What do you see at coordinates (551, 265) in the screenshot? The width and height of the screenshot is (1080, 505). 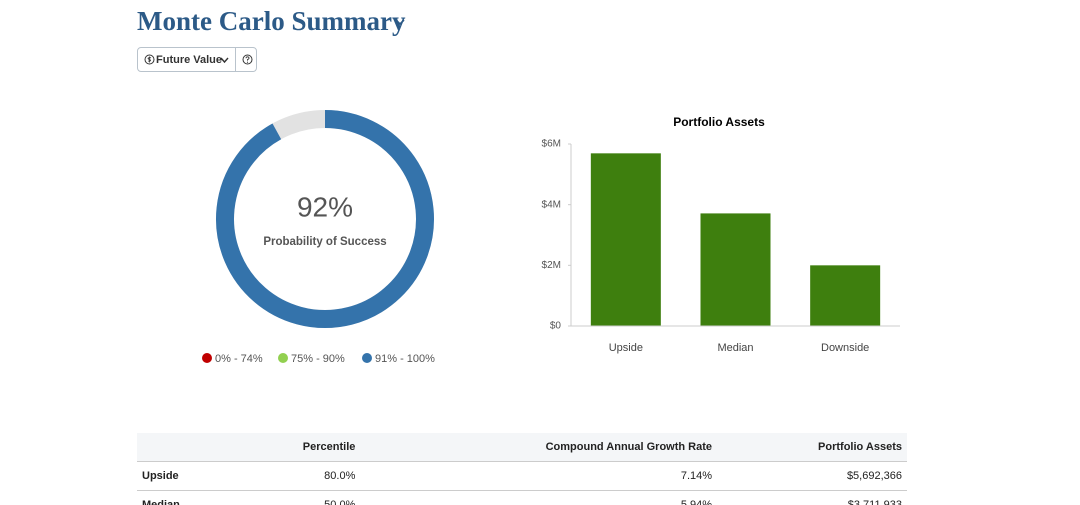 I see `y-tick-label: $2M` at bounding box center [551, 265].